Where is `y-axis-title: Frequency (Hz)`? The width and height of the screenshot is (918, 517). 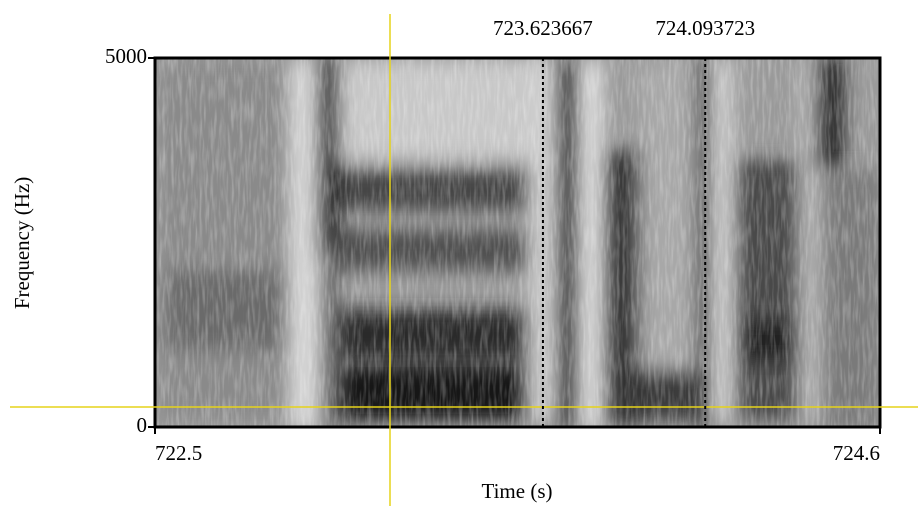 y-axis-title: Frequency (Hz) is located at coordinates (22, 243).